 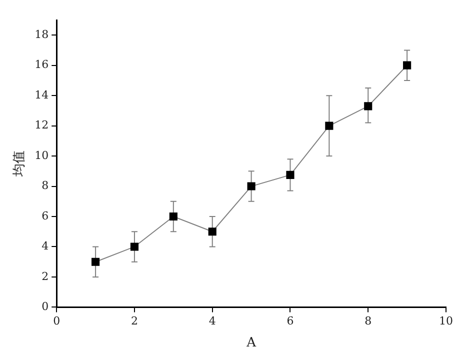 I want to click on x-tick-label: 2, so click(x=134, y=321).